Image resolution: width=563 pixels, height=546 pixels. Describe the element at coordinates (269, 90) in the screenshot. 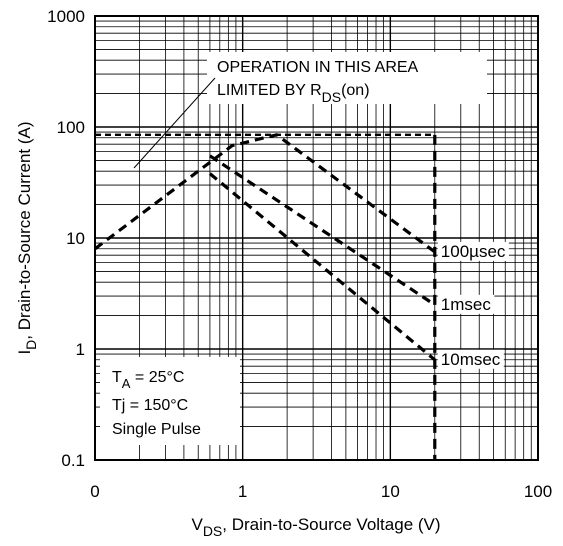

I see `annotation-rds-prefix: LIMITED BY R` at that location.